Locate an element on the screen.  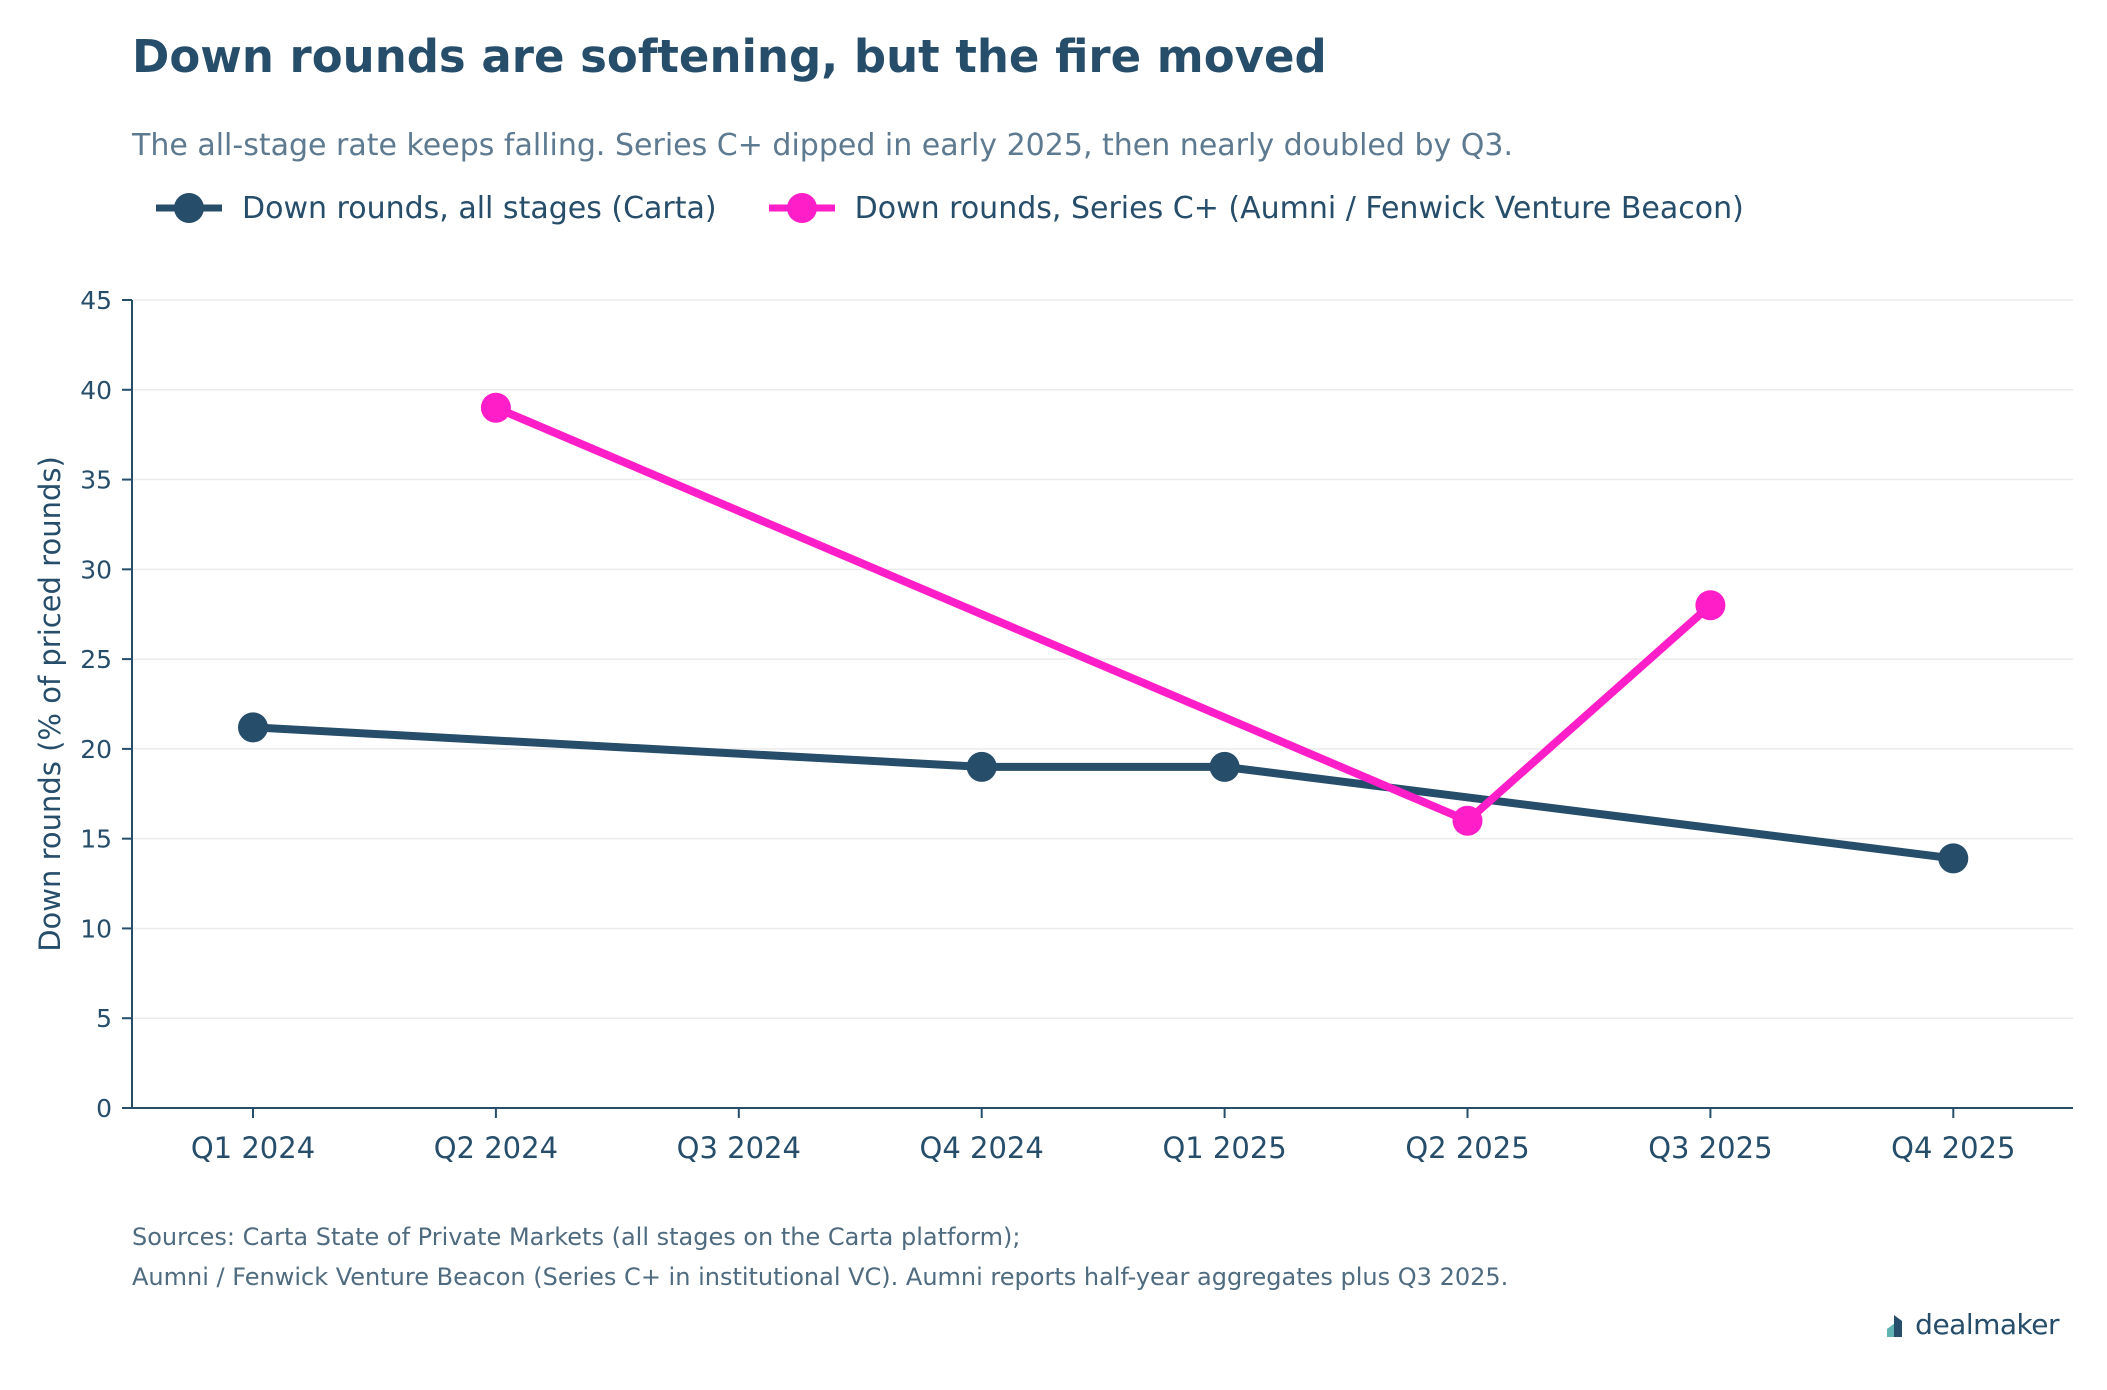
dealmaker-logo-icon is located at coordinates (1895, 1325).